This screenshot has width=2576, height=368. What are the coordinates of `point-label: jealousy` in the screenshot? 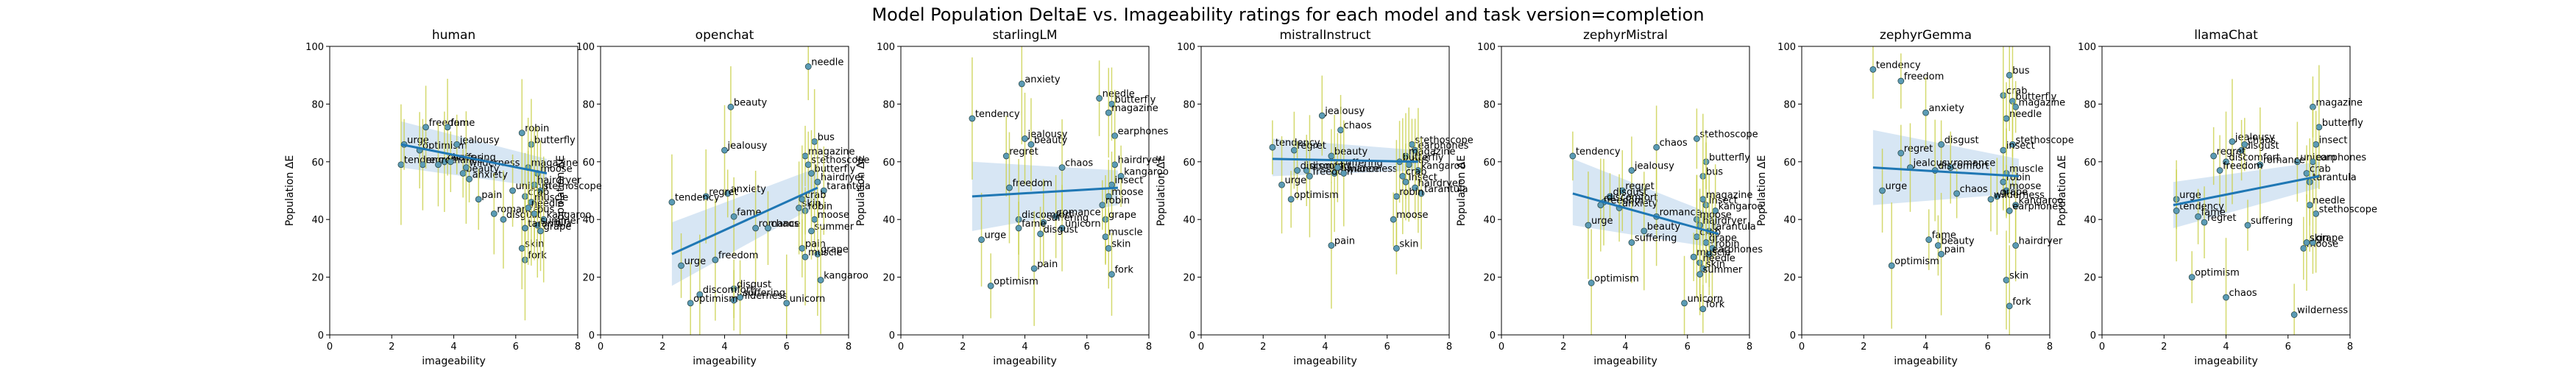 It's located at (1344, 111).